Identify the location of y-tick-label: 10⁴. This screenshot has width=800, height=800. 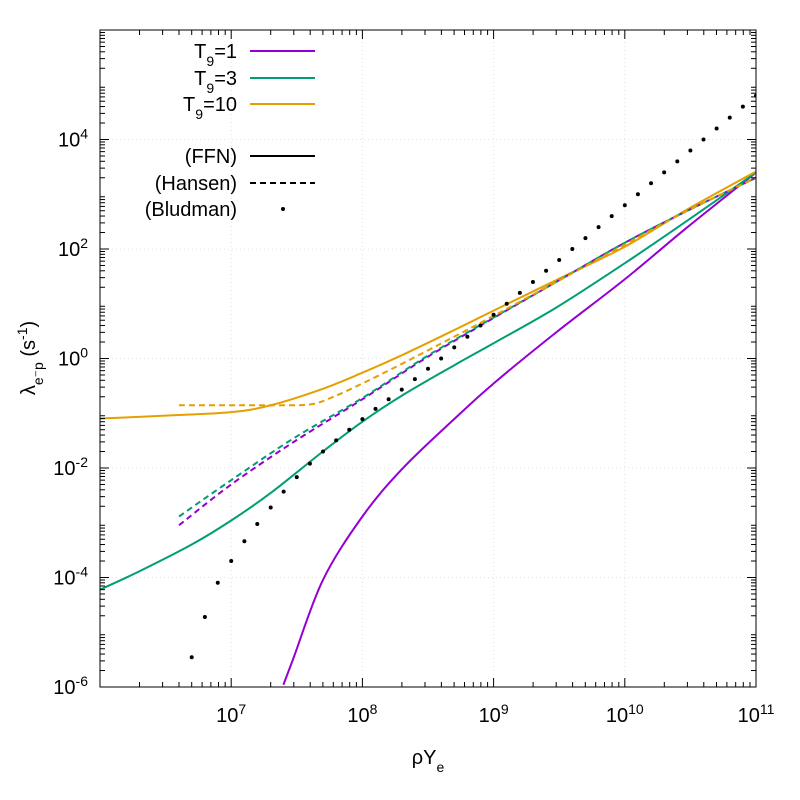
(73, 139).